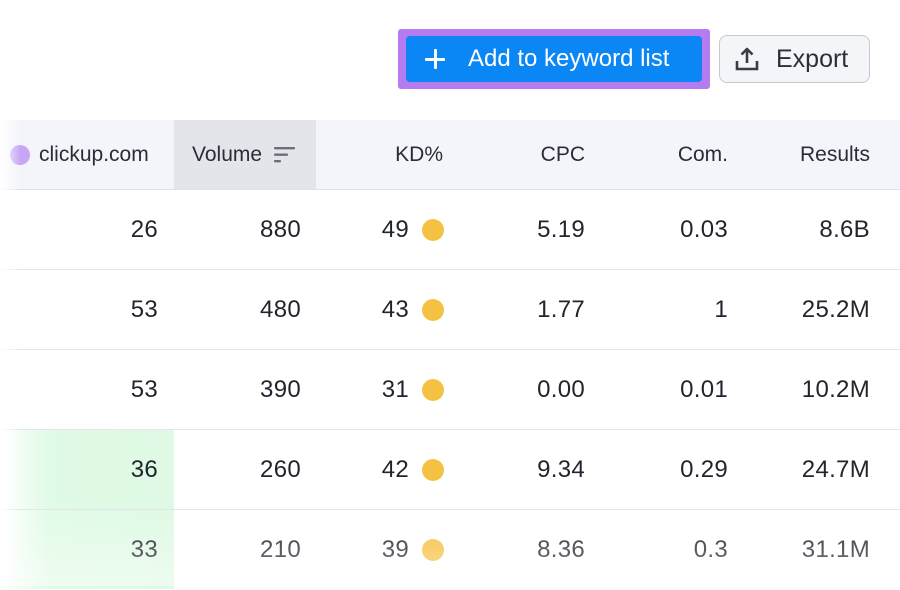 This screenshot has height=590, width=900. I want to click on com-cell: 0.01, so click(704, 389).